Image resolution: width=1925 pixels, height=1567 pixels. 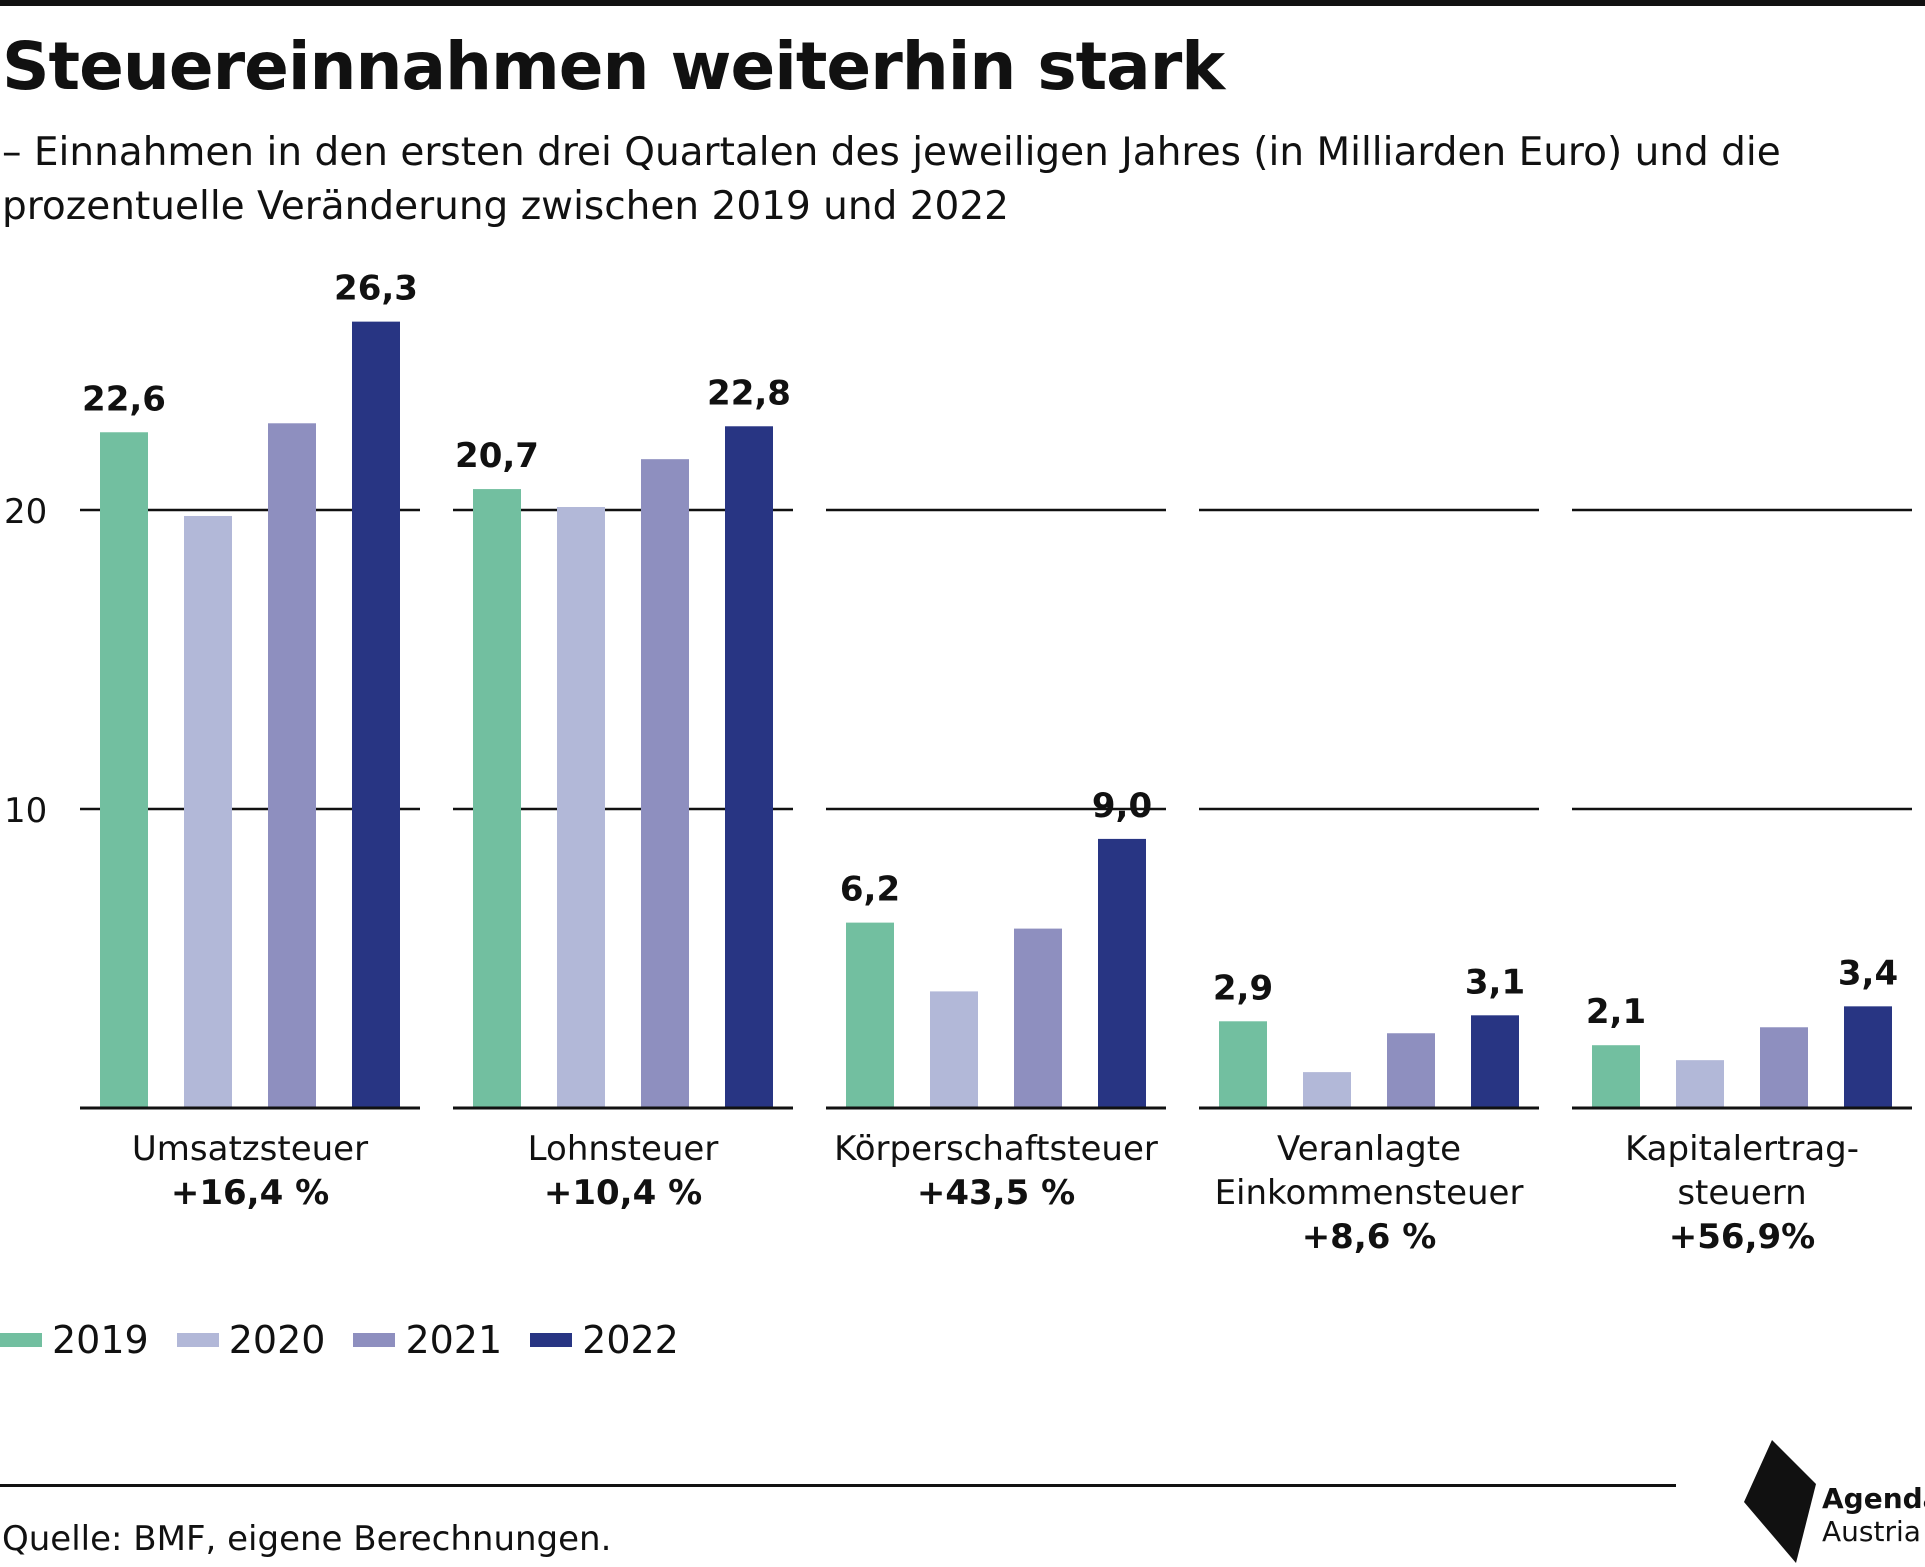 What do you see at coordinates (250, 1193) in the screenshot?
I see `change-label-umsatzsteuer: +16,4 %` at bounding box center [250, 1193].